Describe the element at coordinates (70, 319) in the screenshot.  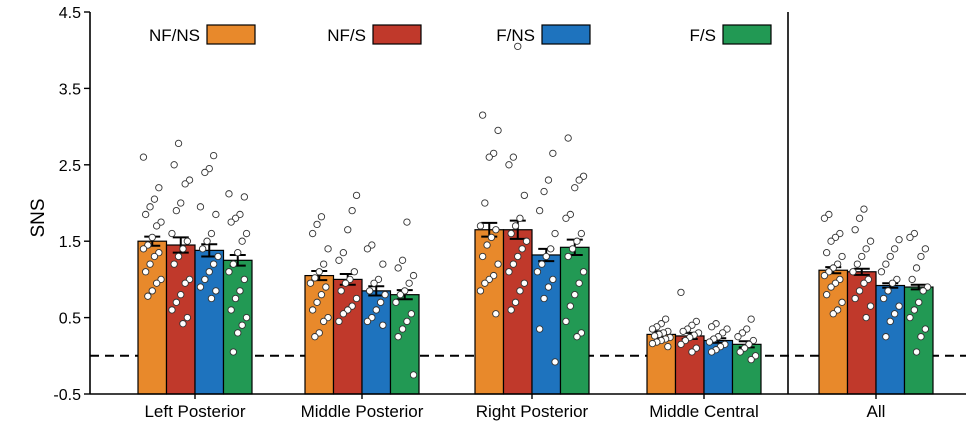
I see `y-tick-label-4: 0.5` at that location.